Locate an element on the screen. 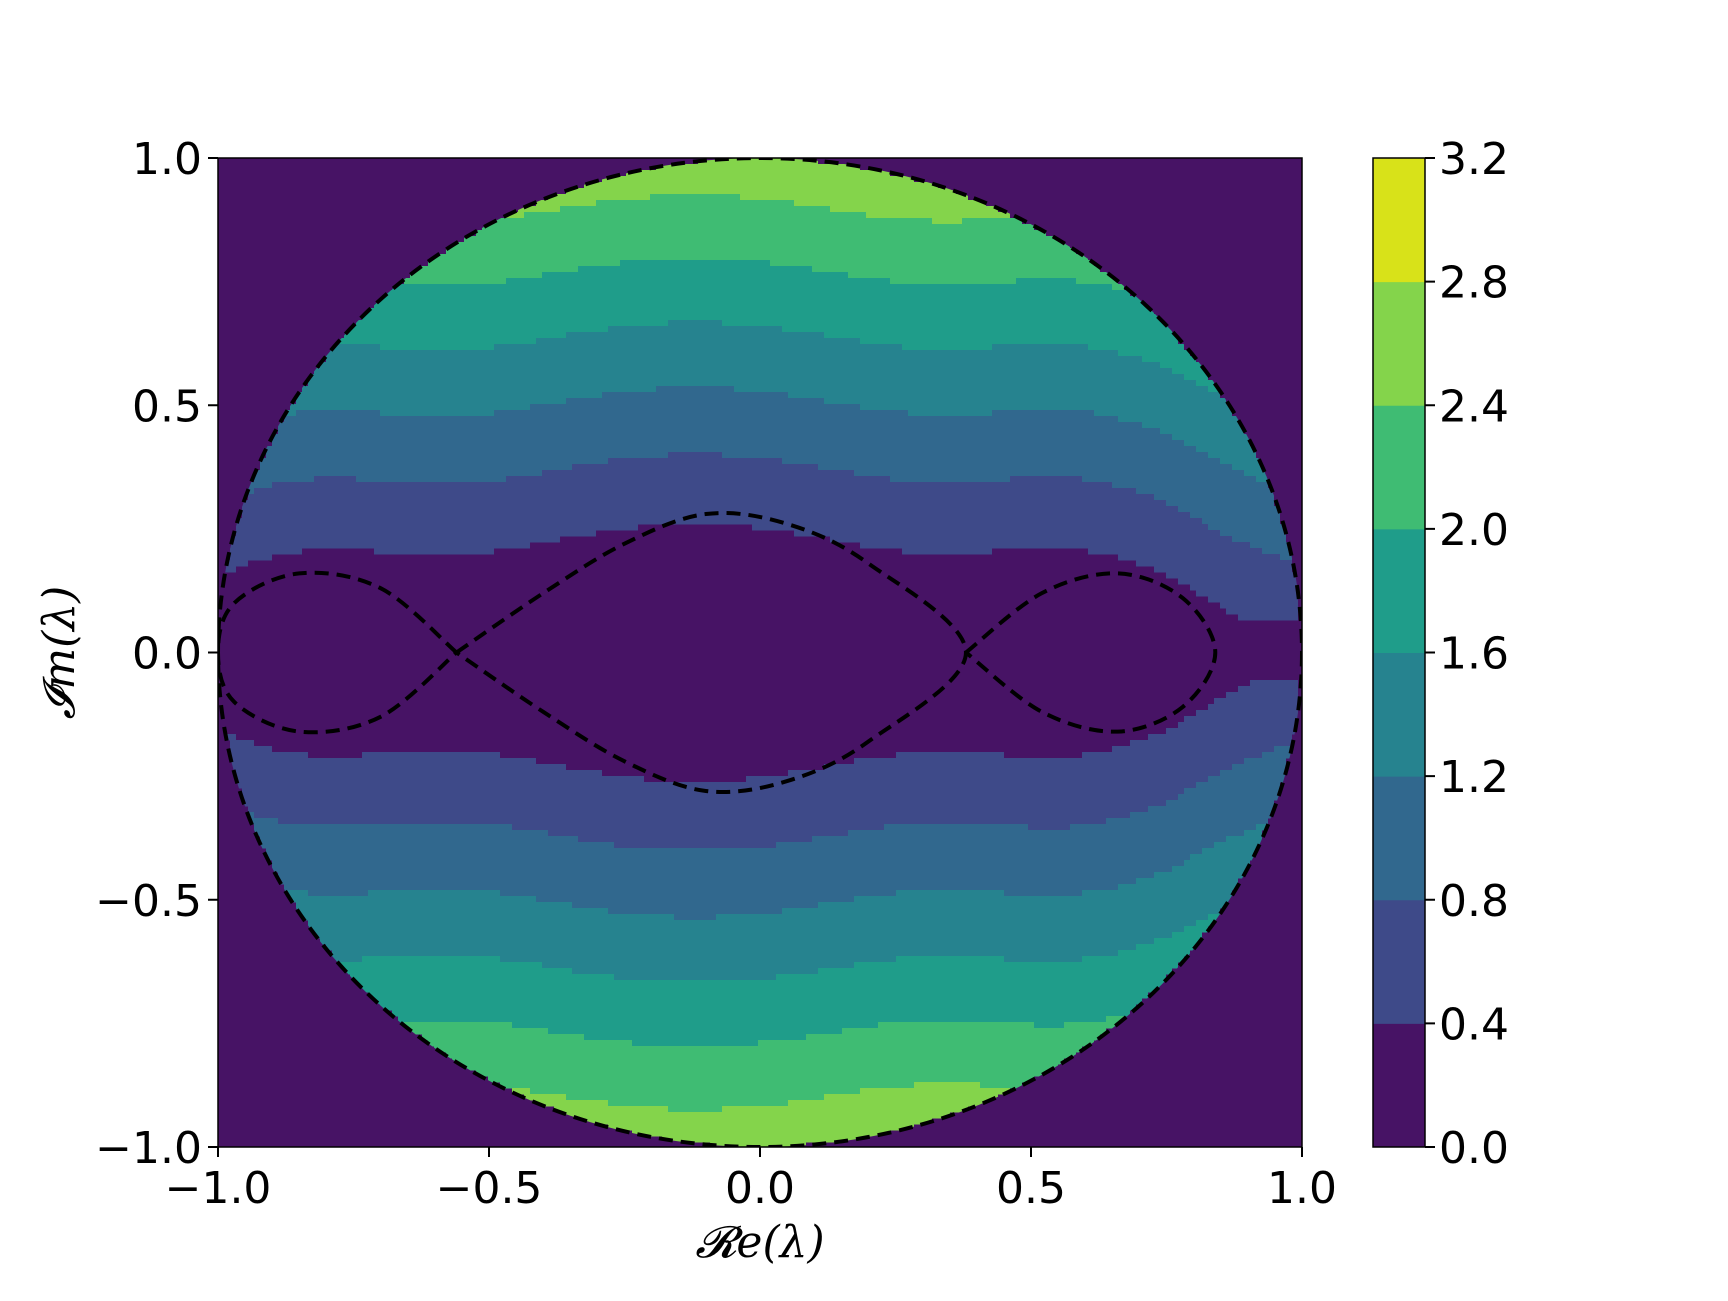 This screenshot has width=1728, height=1301. colorbar-segment is located at coordinates (1399, 220).